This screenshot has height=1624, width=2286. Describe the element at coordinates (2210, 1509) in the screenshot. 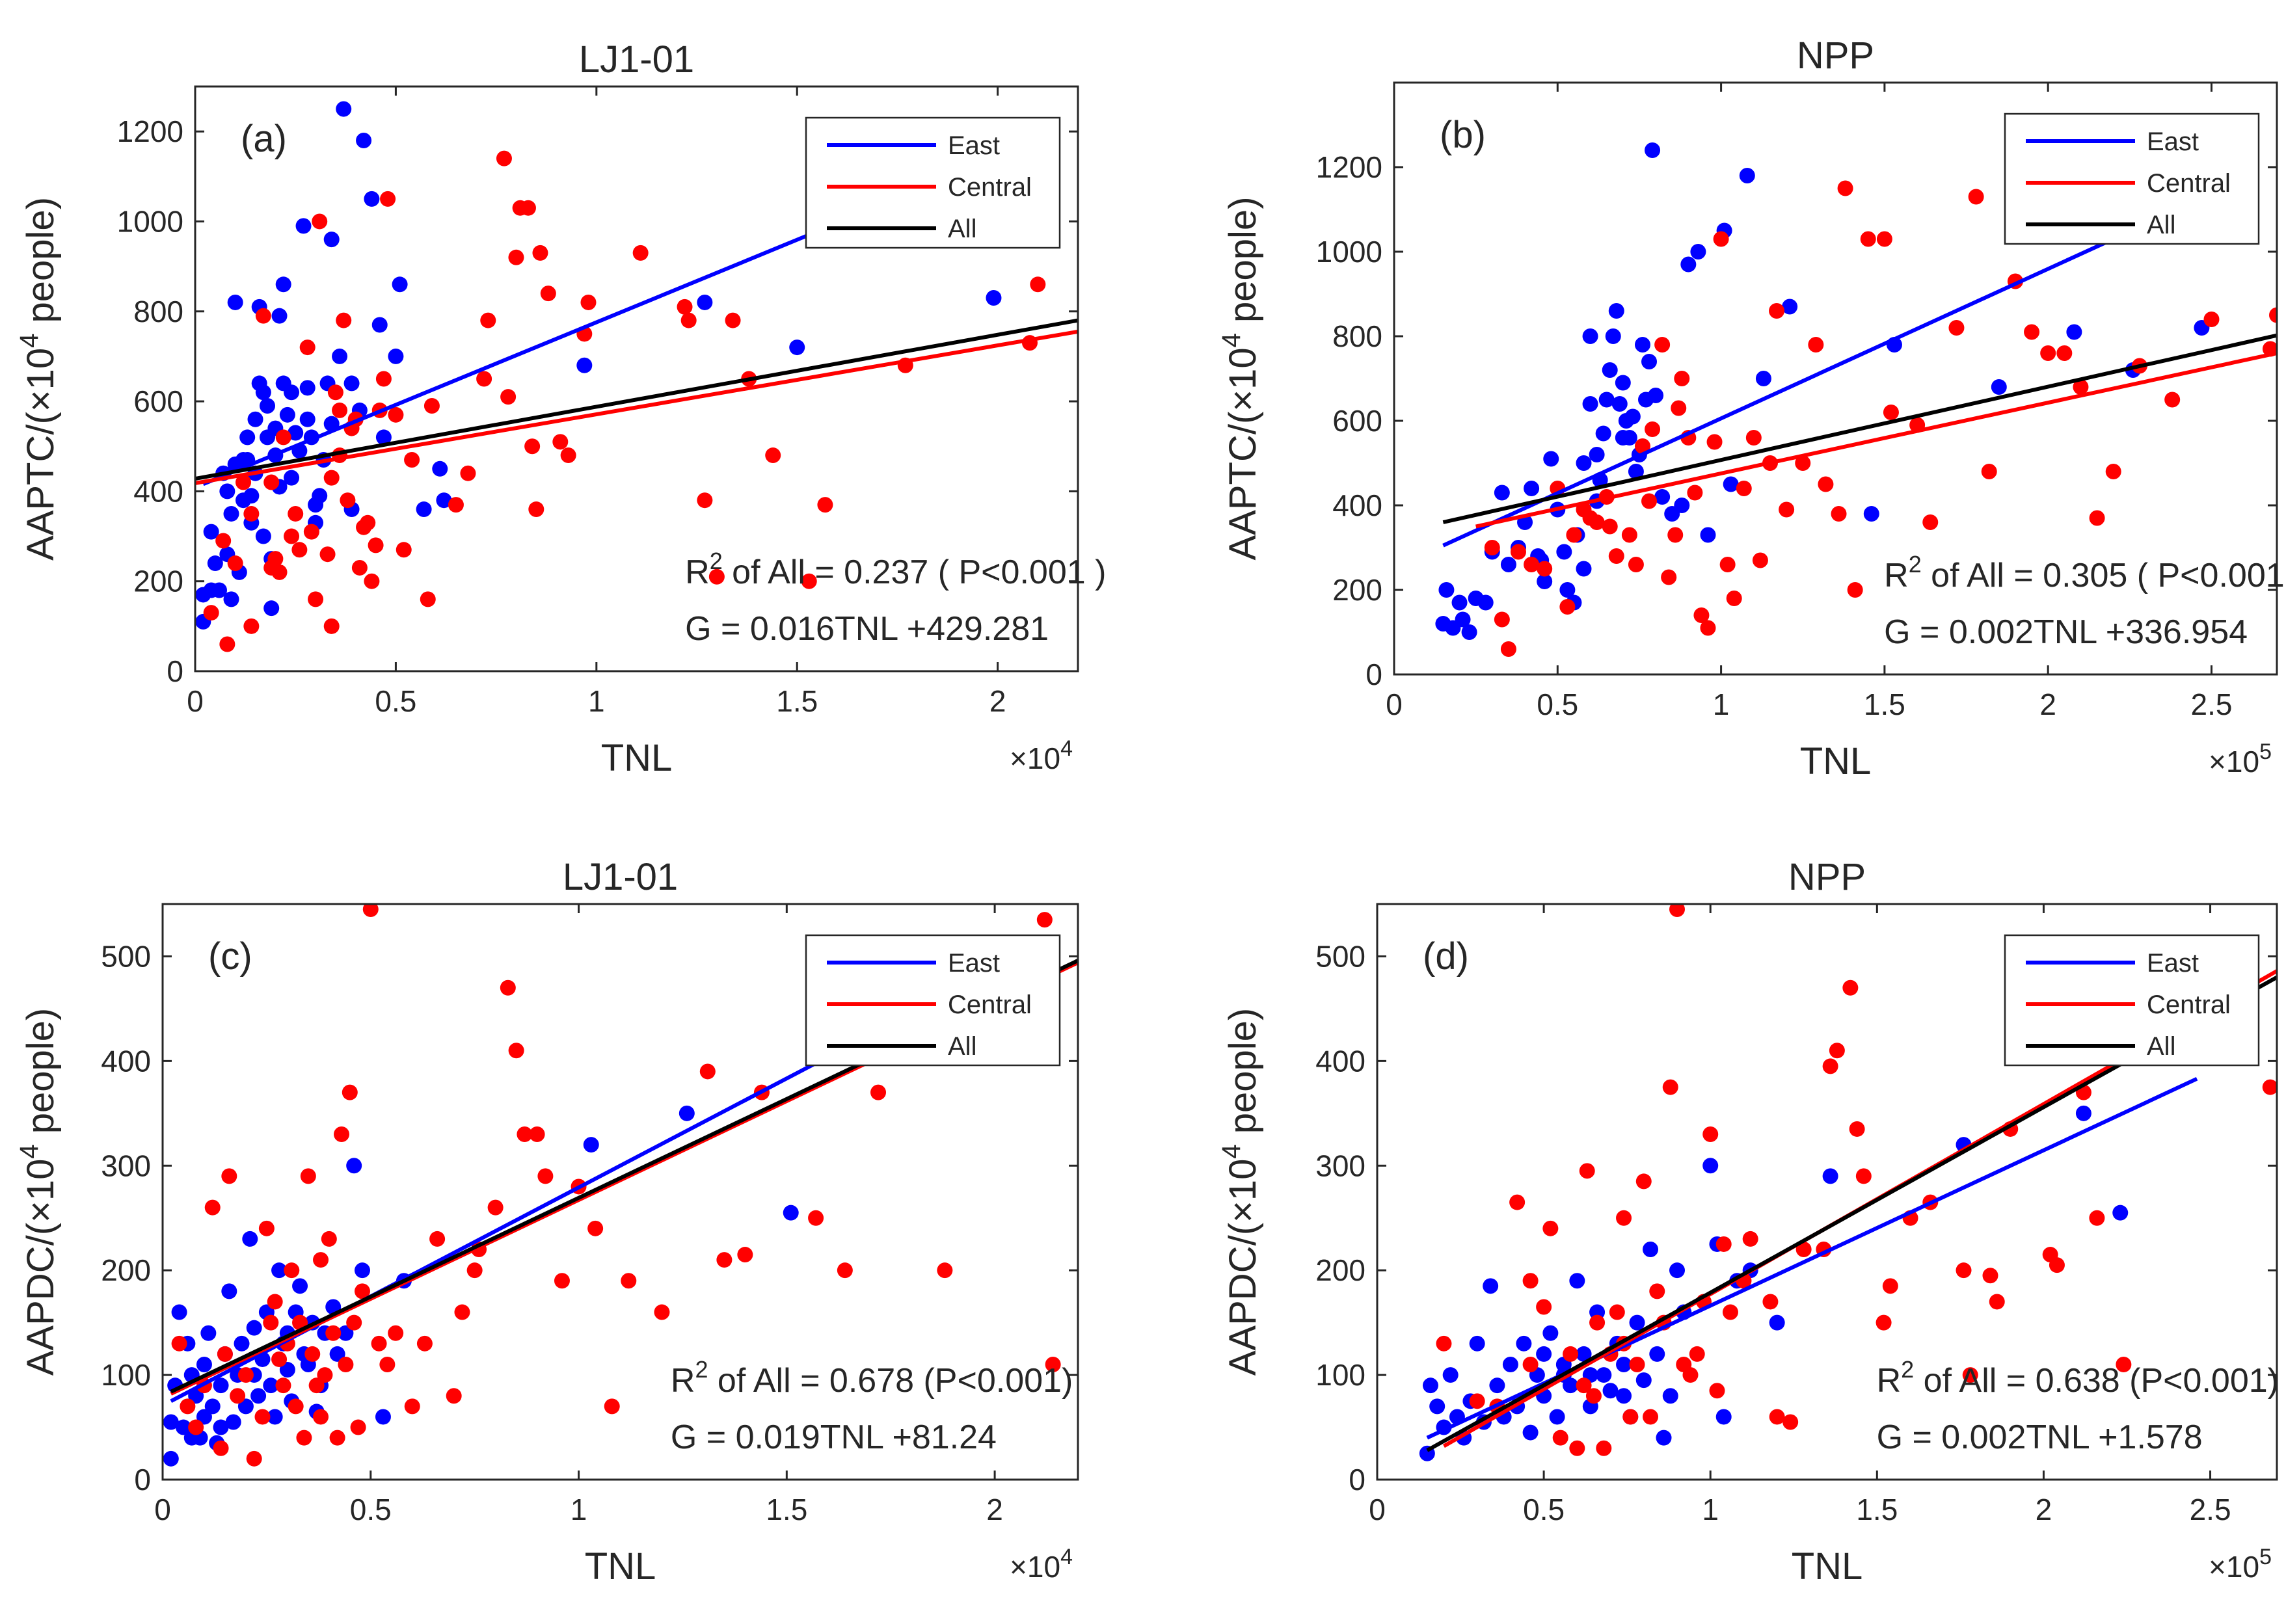

I see `x-tick-label: 2.5` at that location.